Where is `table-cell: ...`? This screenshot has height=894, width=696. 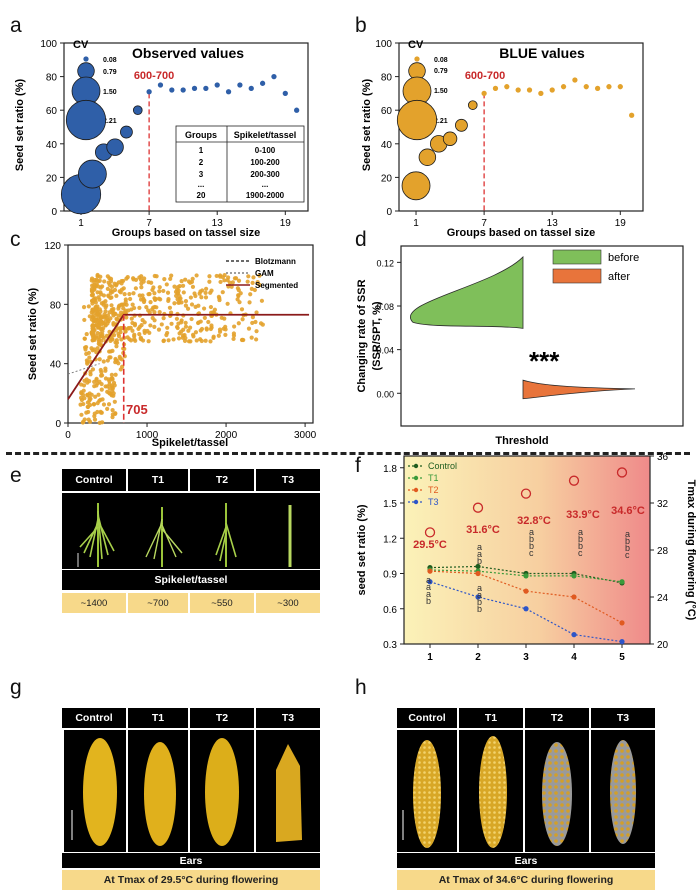 table-cell: ... is located at coordinates (201, 184).